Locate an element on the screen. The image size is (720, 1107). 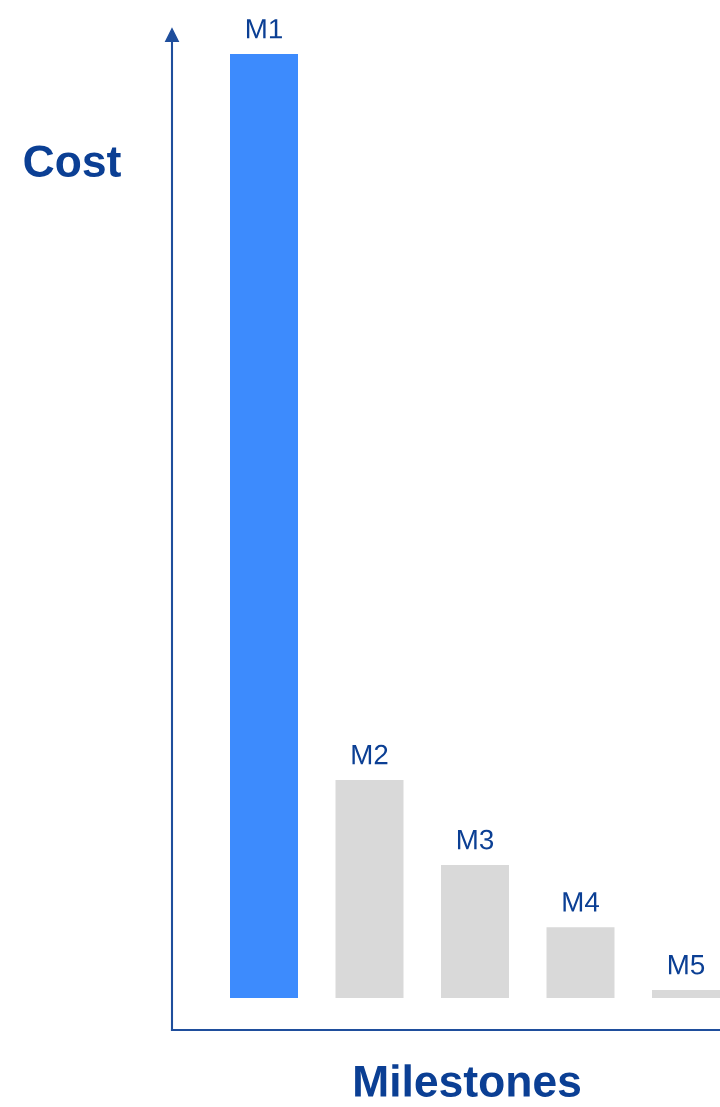
x-tick-label: M4 is located at coordinates (581, 902).